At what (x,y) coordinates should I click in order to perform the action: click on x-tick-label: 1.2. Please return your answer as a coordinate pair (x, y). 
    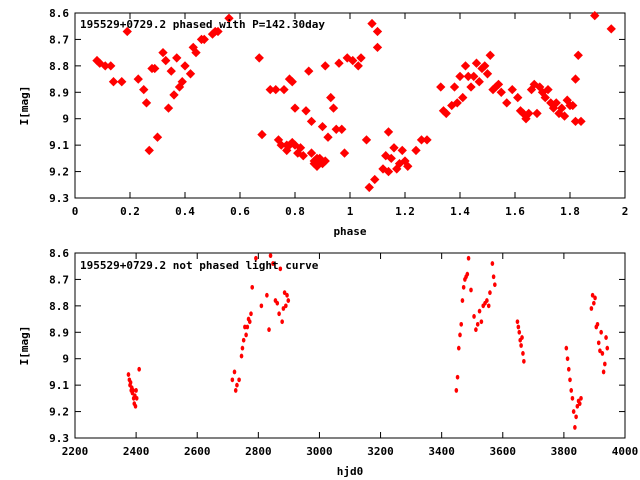
    Looking at the image, I should click on (405, 211).